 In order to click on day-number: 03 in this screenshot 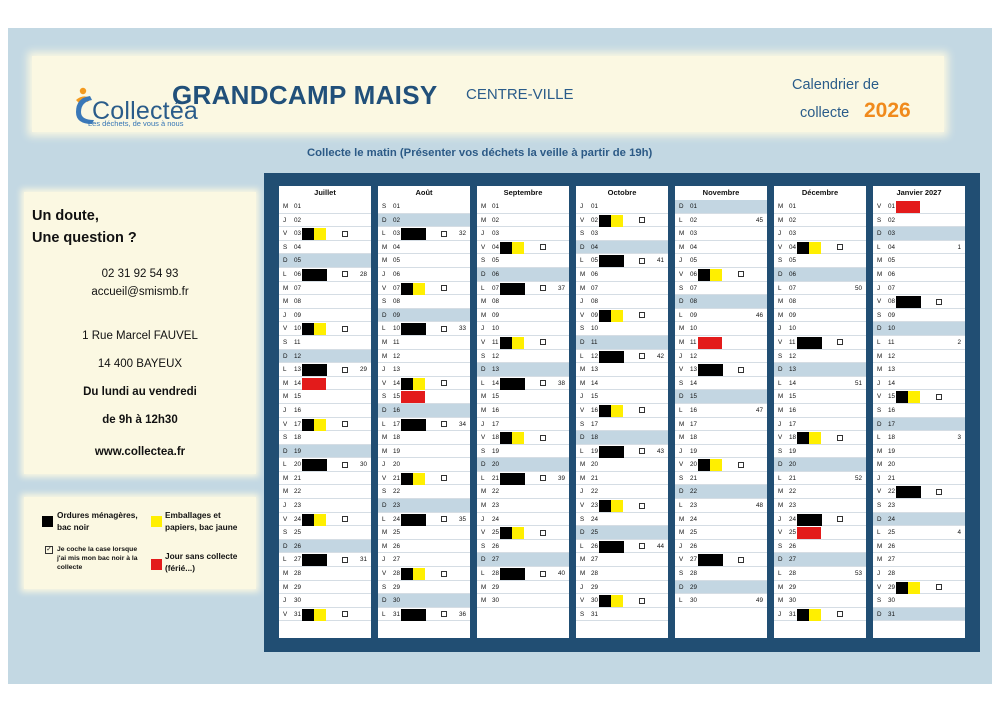, I will do `click(595, 234)`.